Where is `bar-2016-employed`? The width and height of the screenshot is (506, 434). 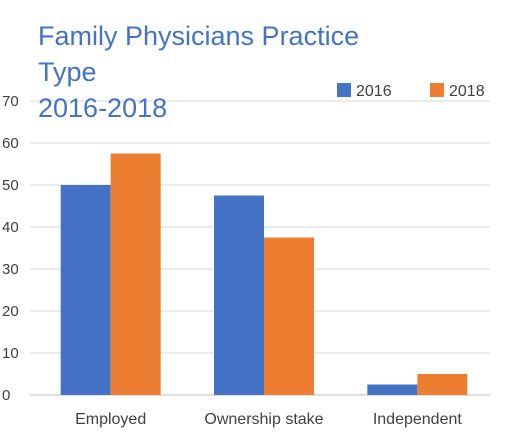
bar-2016-employed is located at coordinates (85, 290).